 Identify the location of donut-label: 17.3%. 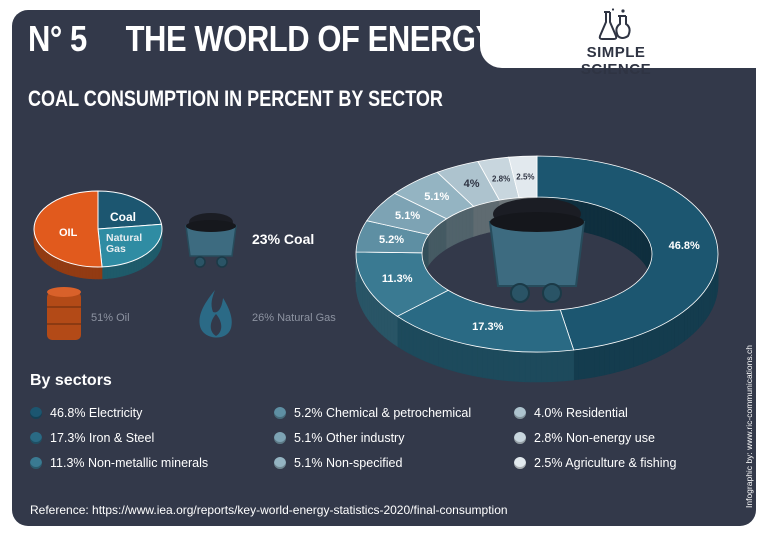
(488, 327).